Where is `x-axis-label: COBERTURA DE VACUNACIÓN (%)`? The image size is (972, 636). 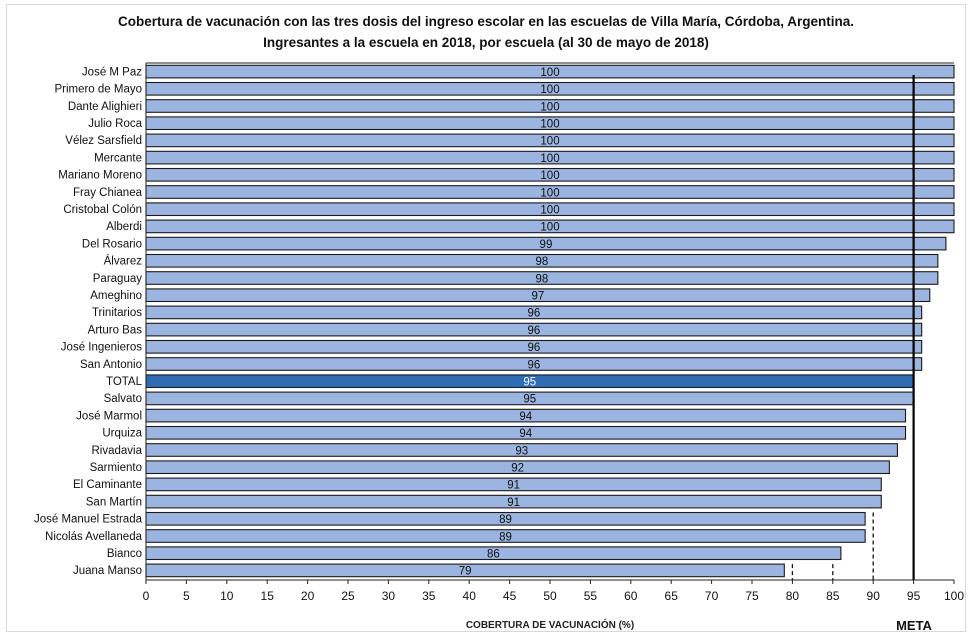
x-axis-label: COBERTURA DE VACUNACIÓN (%) is located at coordinates (550, 624).